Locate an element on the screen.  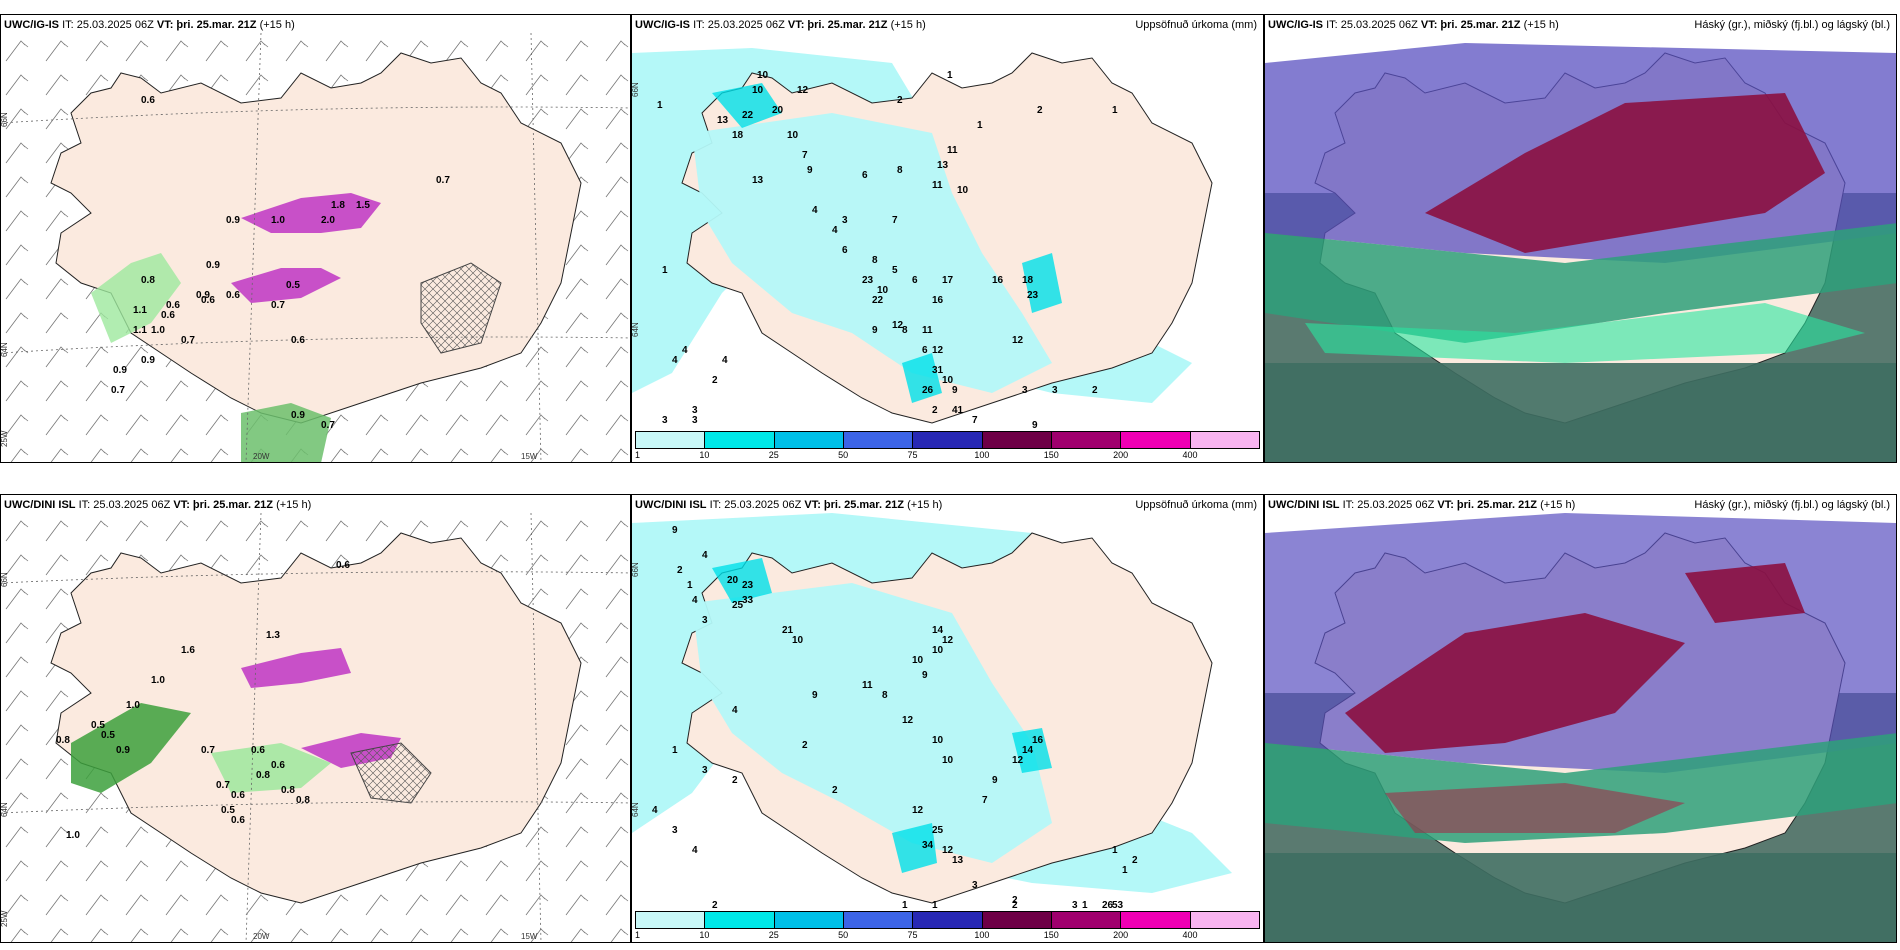
low-cloud-band is located at coordinates (1580, 283).